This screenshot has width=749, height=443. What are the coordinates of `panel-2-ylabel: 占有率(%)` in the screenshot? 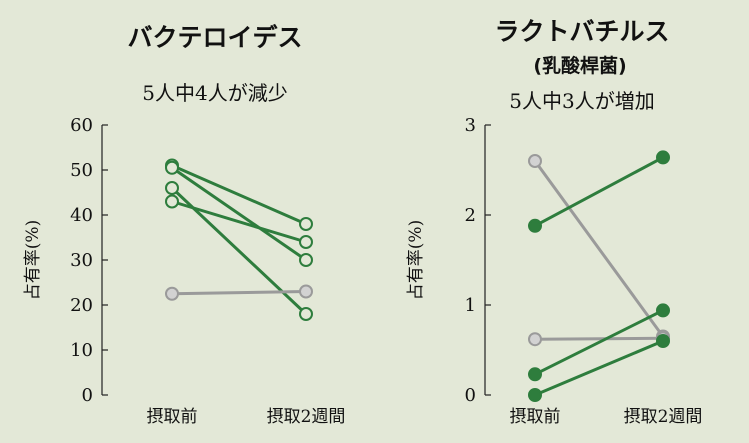 It's located at (416, 260).